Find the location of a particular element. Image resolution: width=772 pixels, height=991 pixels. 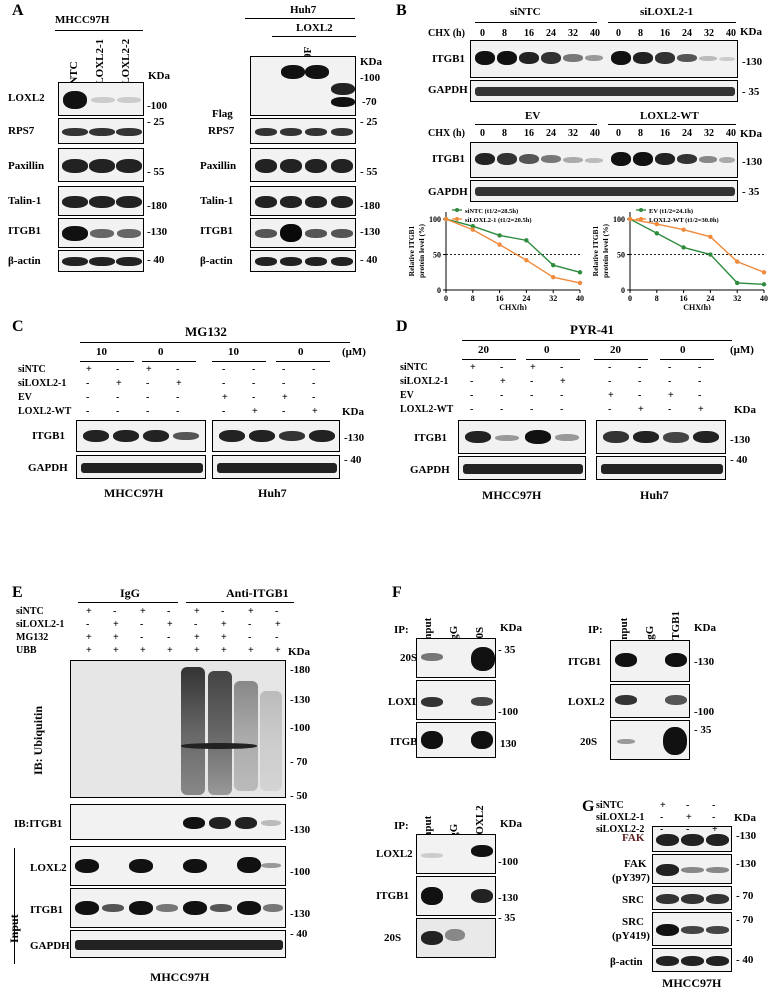

marker: - 35 is located at coordinates (751, 92).